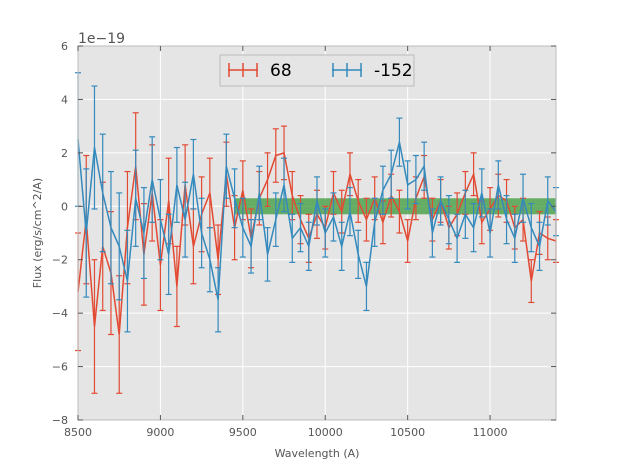 This screenshot has height=467, width=617. Describe the element at coordinates (281, 71) in the screenshot. I see `legend-label: 68` at that location.